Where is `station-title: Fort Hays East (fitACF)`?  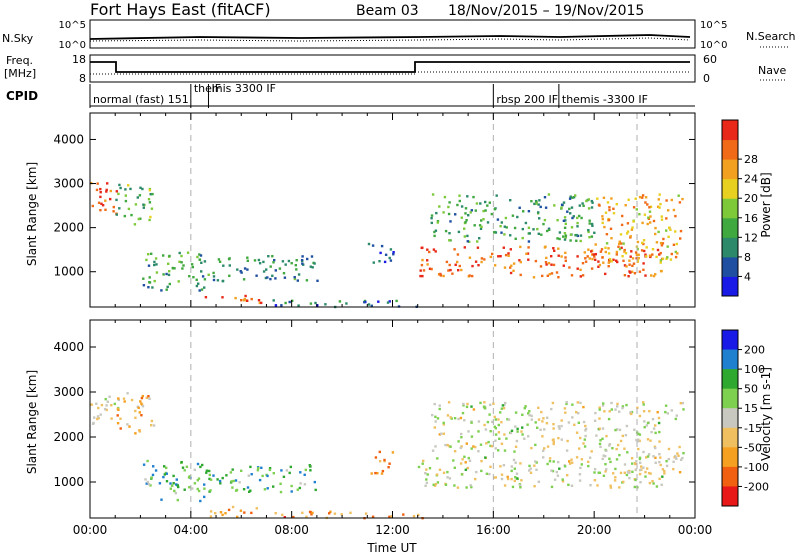 station-title: Fort Hays East (fitACF) is located at coordinates (180, 9).